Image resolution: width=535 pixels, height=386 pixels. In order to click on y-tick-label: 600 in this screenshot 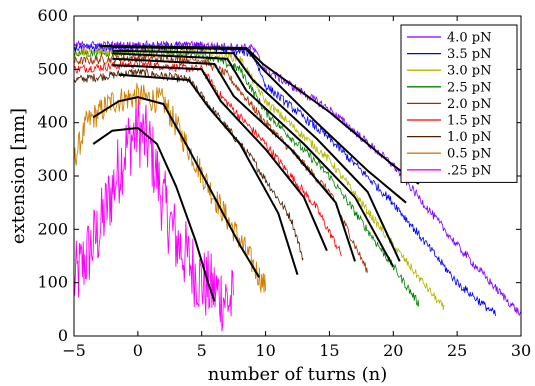, I will do `click(52, 15)`.